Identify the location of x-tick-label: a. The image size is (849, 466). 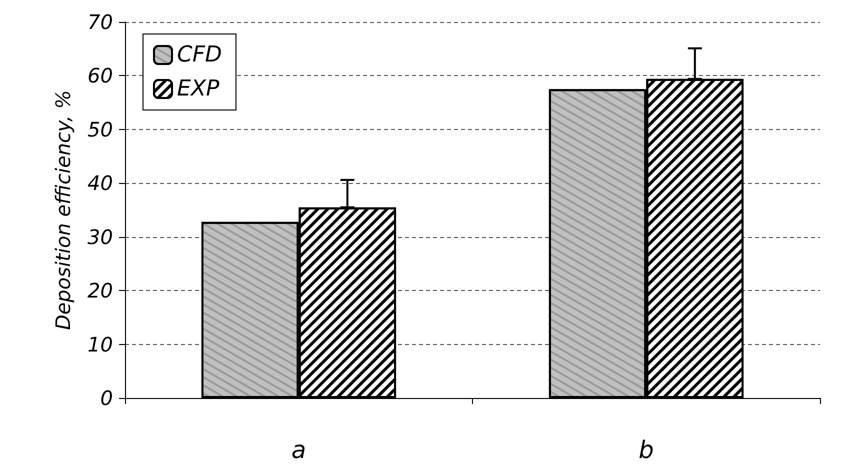
(298, 450).